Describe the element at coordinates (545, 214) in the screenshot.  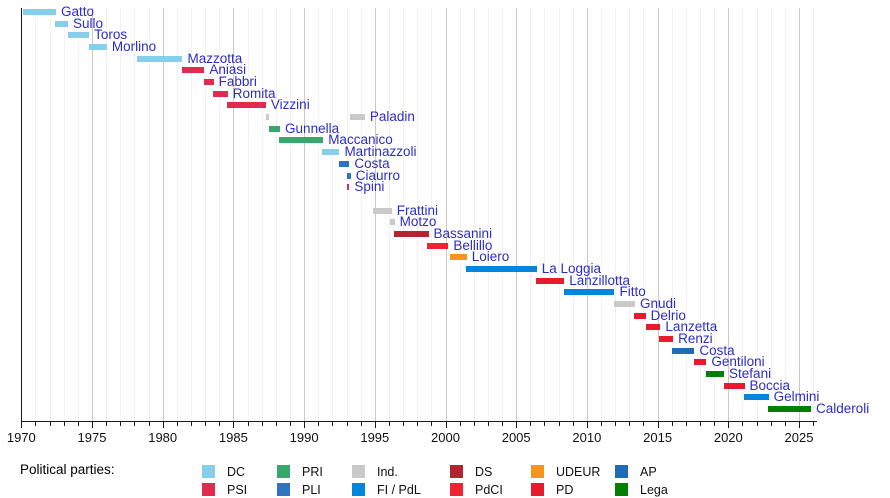
I see `gridline-2007` at that location.